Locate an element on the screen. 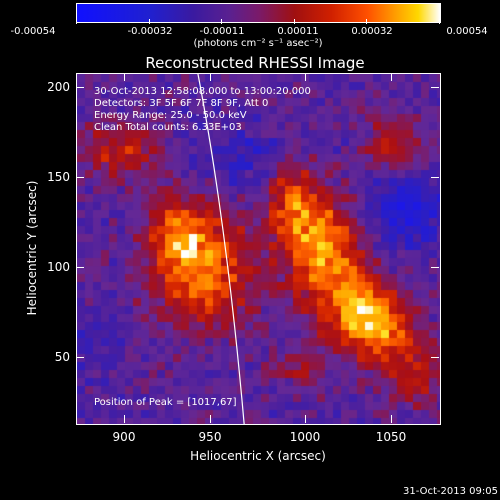 This screenshot has height=500, width=500. colorbar-tick-label: -0.00032 is located at coordinates (150, 31).